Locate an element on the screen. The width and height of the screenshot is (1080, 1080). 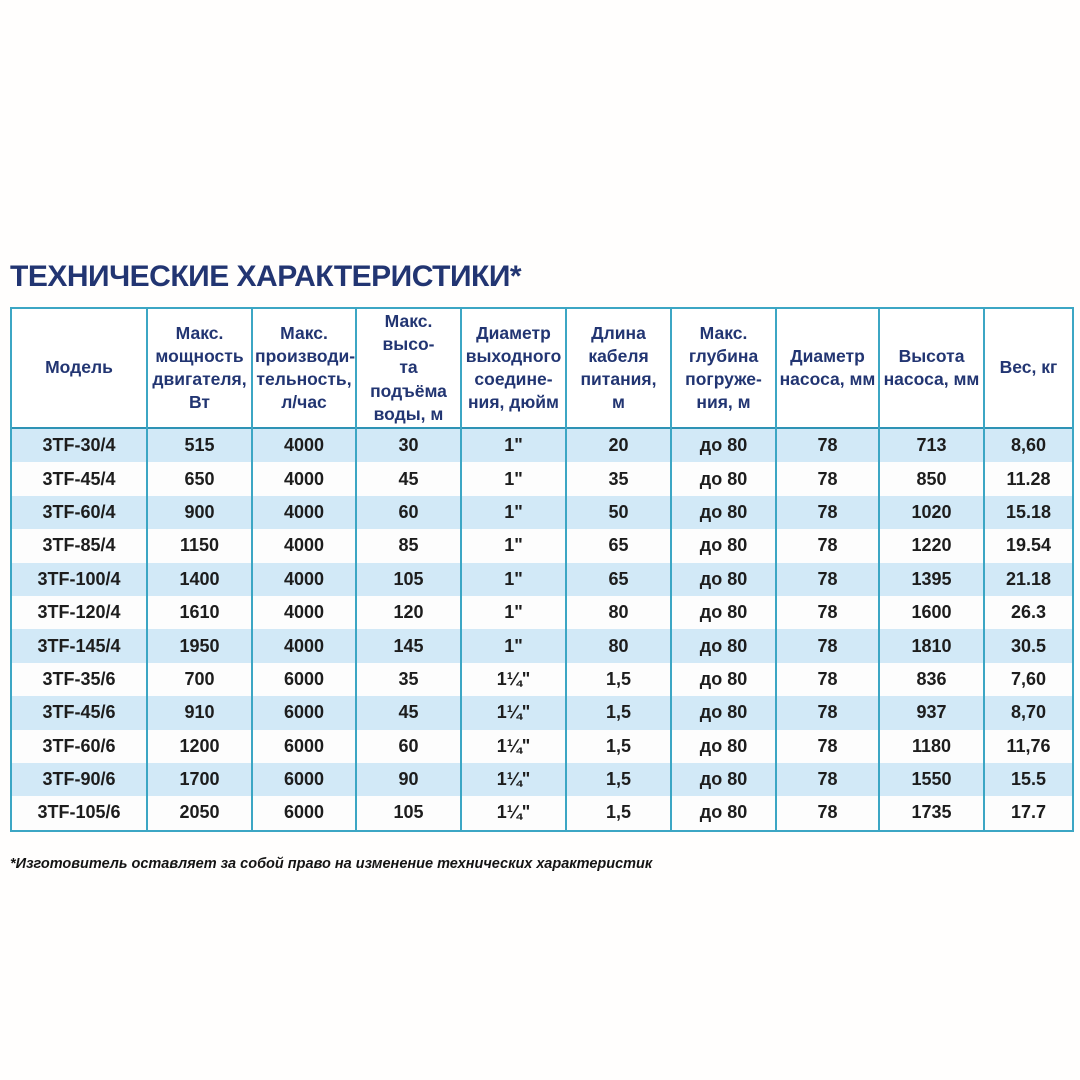
value-cell: 1810 is located at coordinates (931, 646).